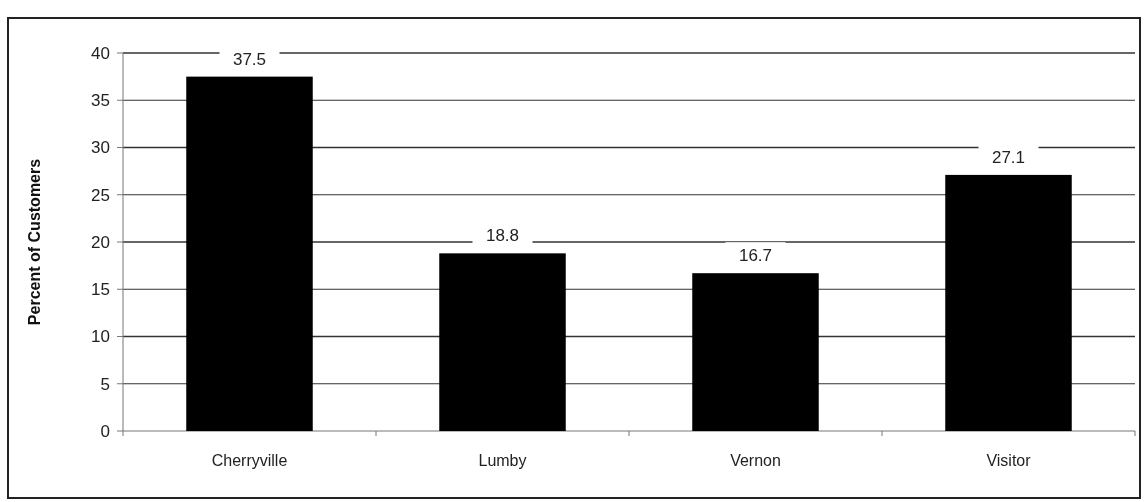  What do you see at coordinates (249, 59) in the screenshot?
I see `data-label: 37.5` at bounding box center [249, 59].